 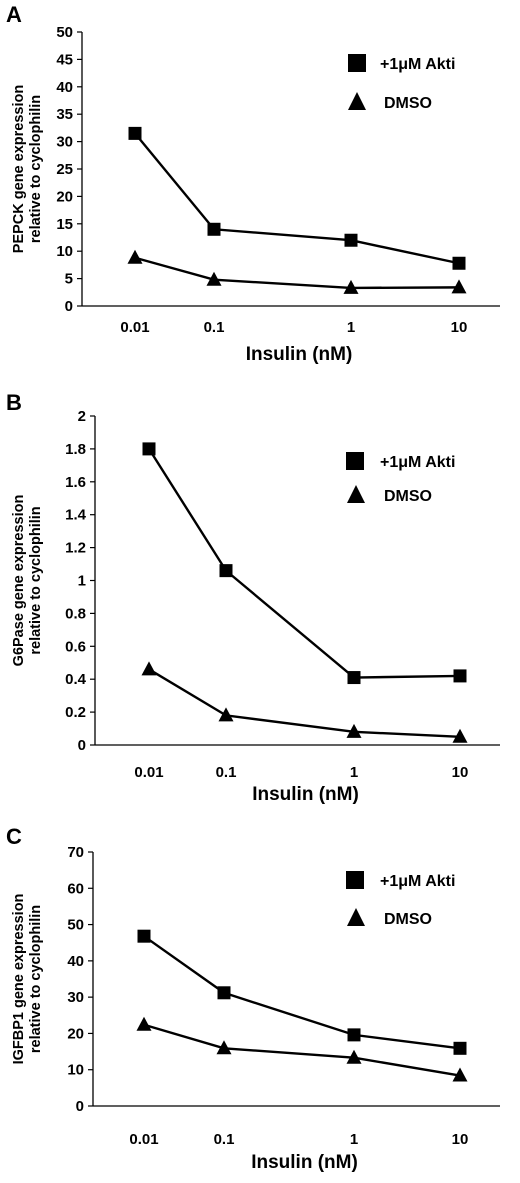 I want to click on x-tick-label: 10, so click(x=460, y=1139).